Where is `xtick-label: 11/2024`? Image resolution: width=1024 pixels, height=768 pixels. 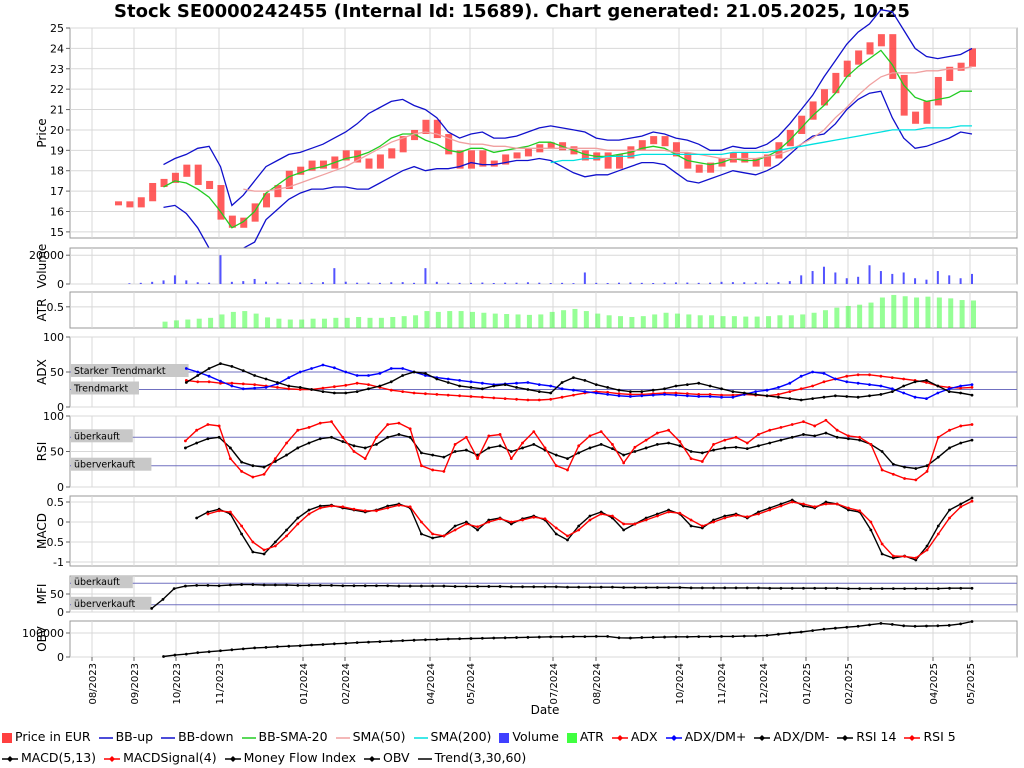
xtick-label: 11/2024 is located at coordinates (722, 684).